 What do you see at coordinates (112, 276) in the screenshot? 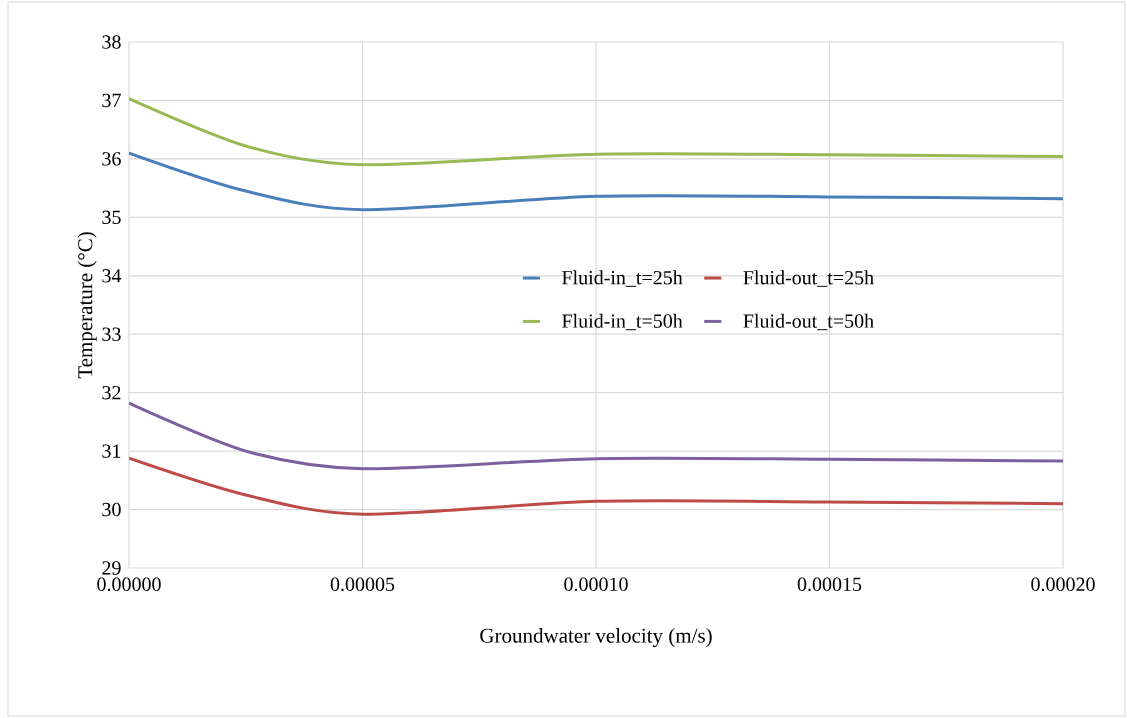
I see `y-tick-label: 34` at bounding box center [112, 276].